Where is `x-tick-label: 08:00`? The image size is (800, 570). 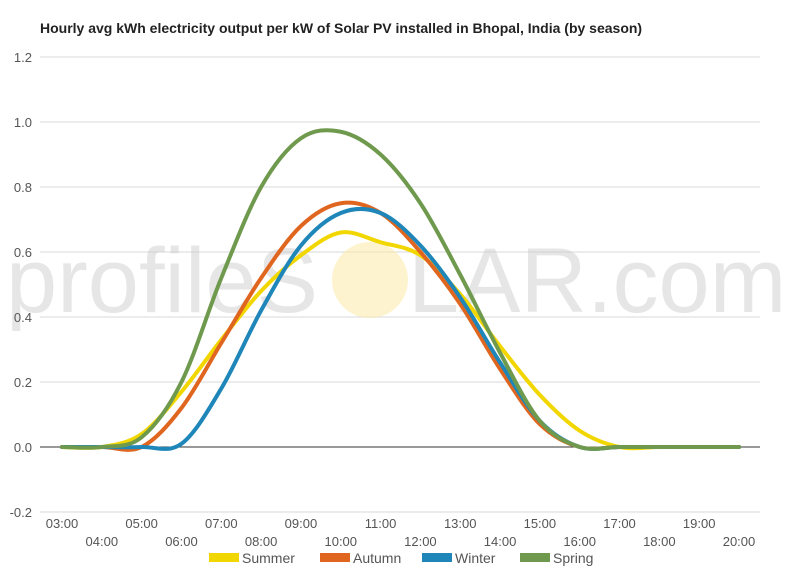
x-tick-label: 08:00 is located at coordinates (261, 541).